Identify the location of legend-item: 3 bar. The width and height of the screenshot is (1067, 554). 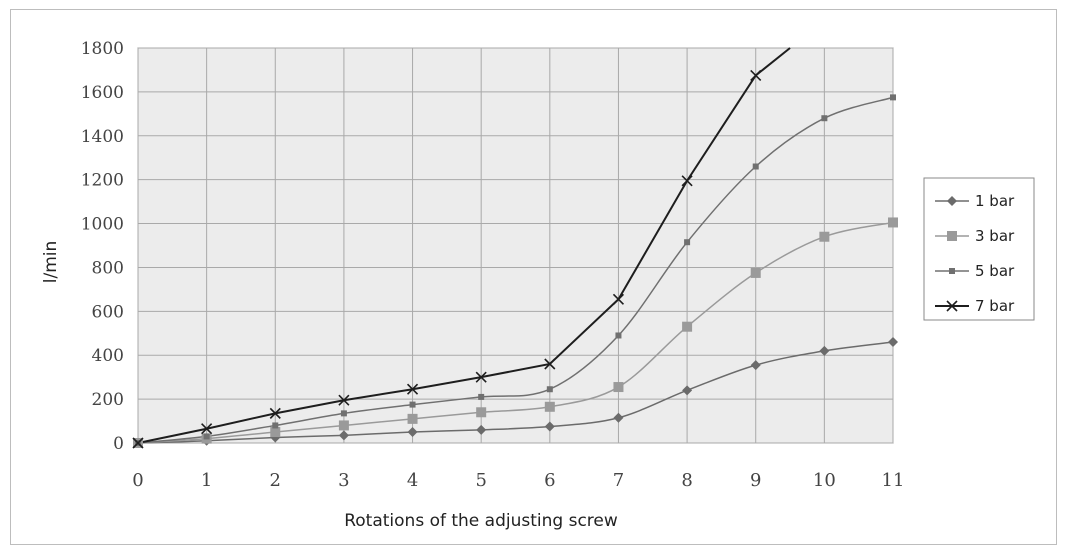
(975, 236).